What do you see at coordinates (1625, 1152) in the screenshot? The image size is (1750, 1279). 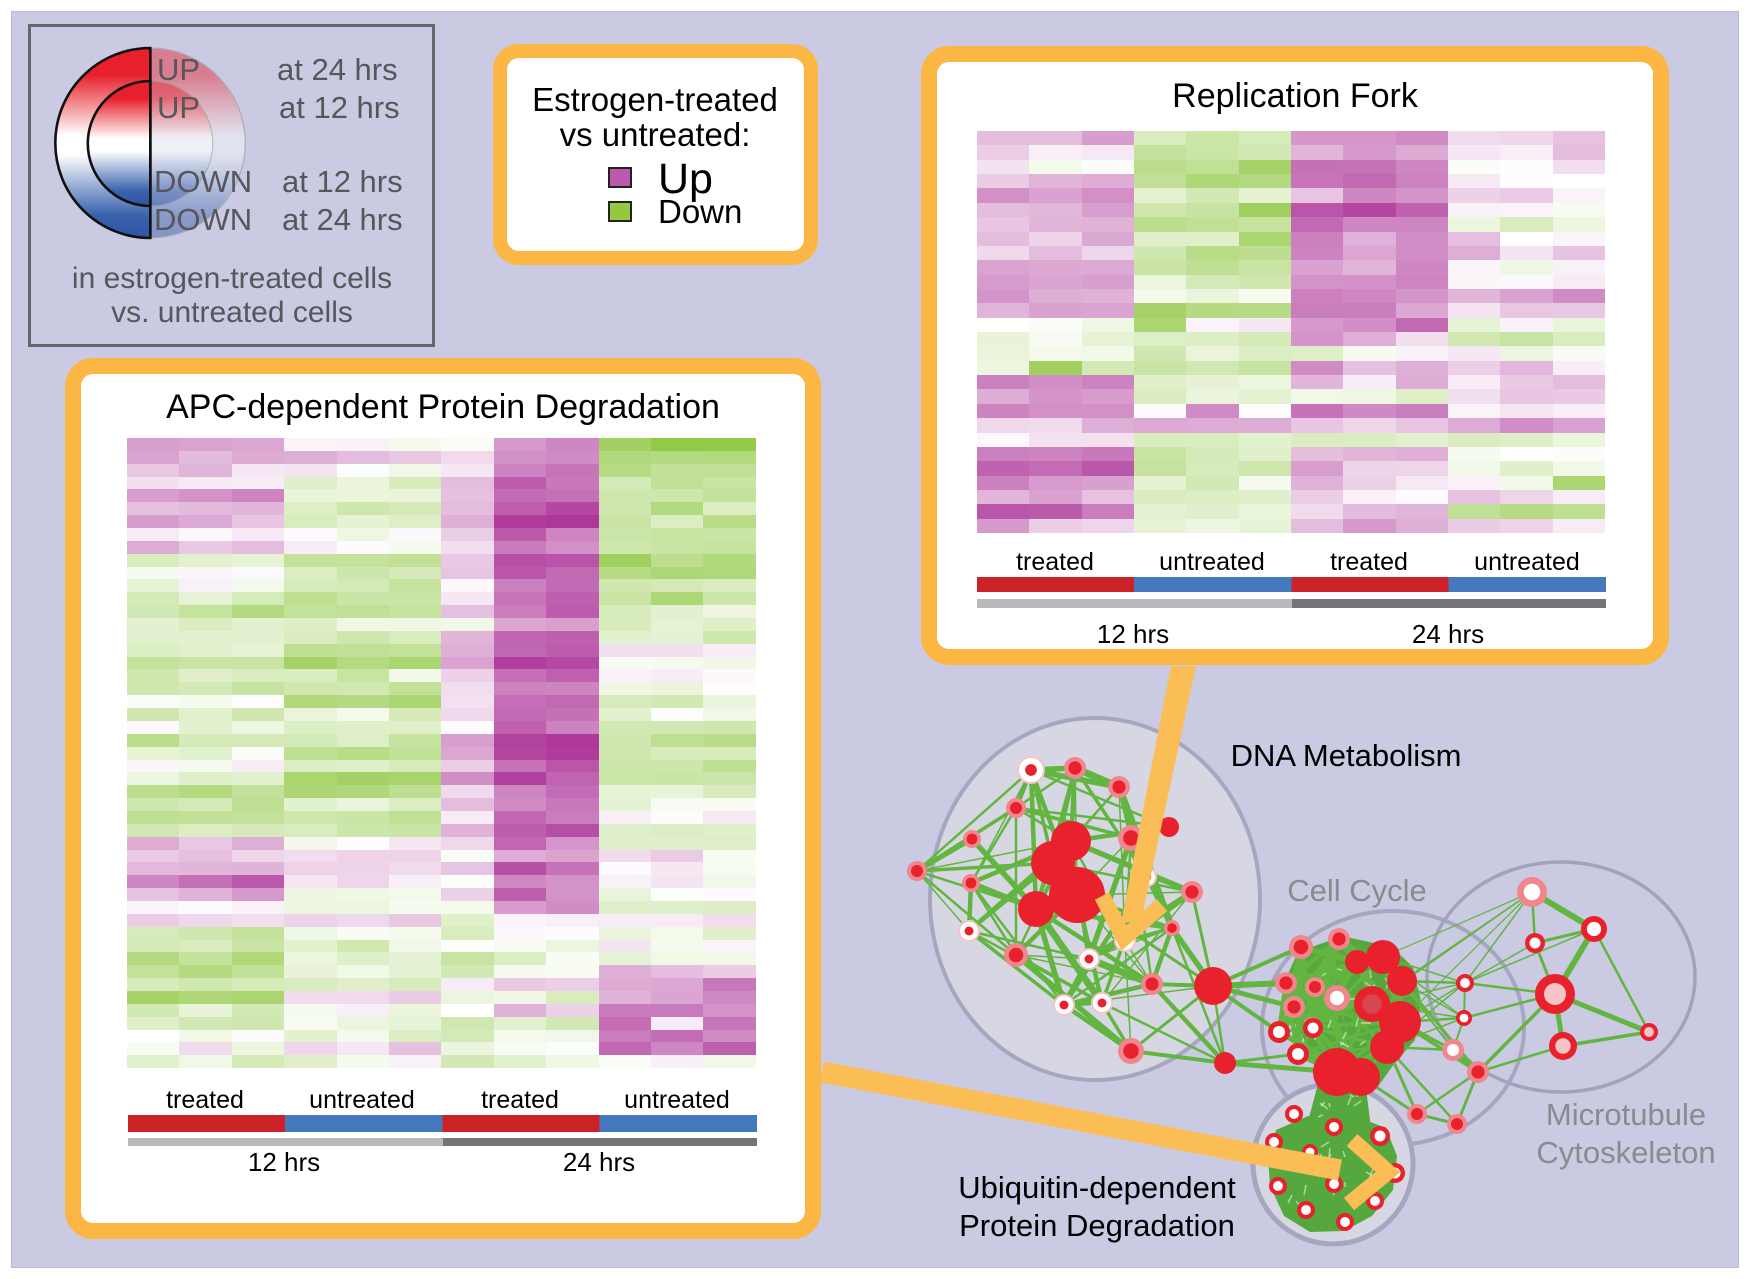 I see `svg-text: Cytoskeleton` at bounding box center [1625, 1152].